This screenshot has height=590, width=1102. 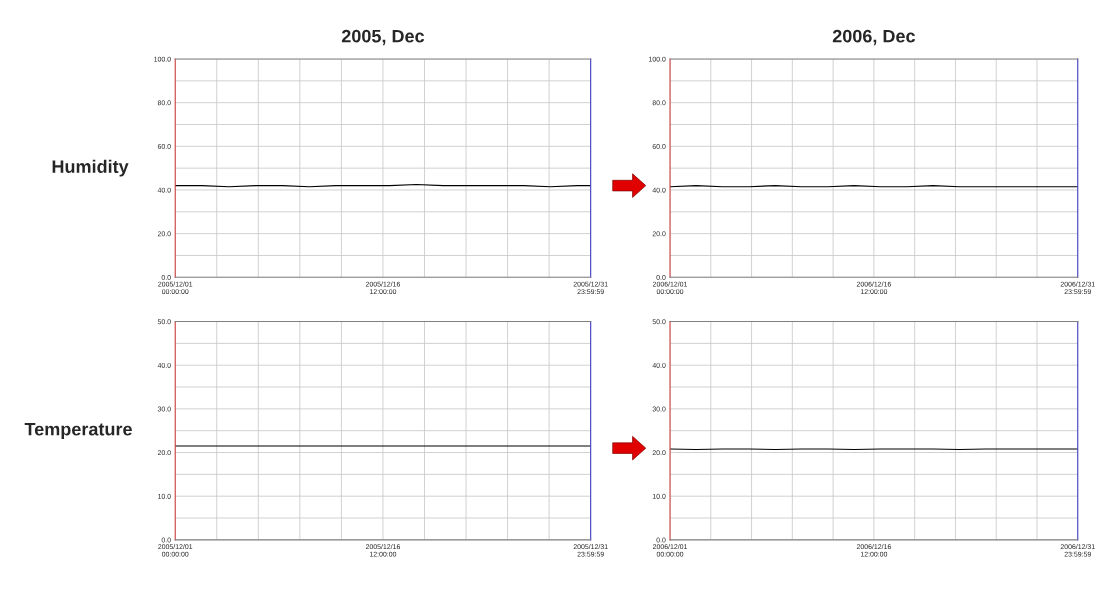 I want to click on y-axis-title: Humidity, so click(x=90, y=168).